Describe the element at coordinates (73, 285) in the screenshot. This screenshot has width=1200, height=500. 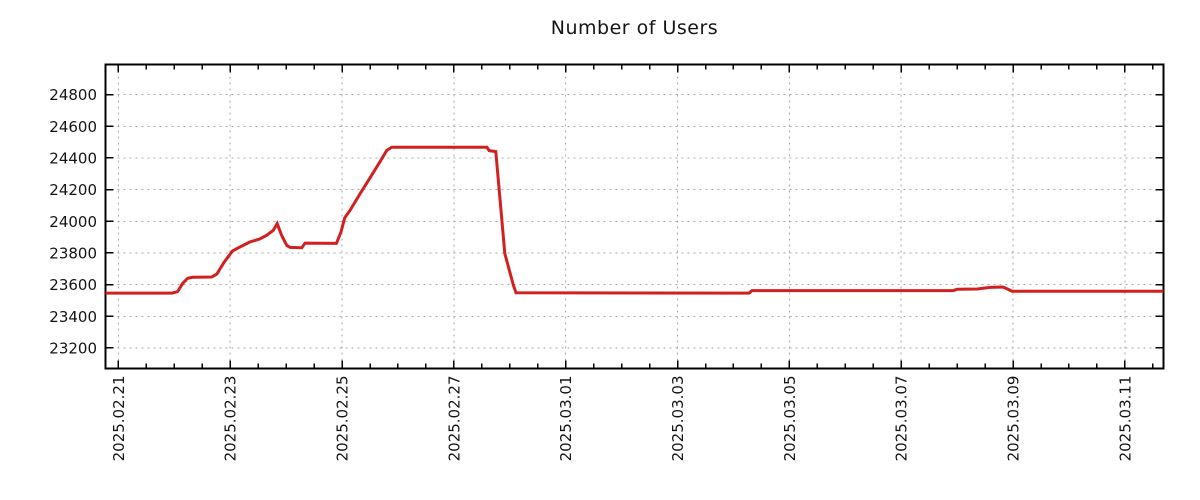
I see `y-tick-label: 23600` at that location.